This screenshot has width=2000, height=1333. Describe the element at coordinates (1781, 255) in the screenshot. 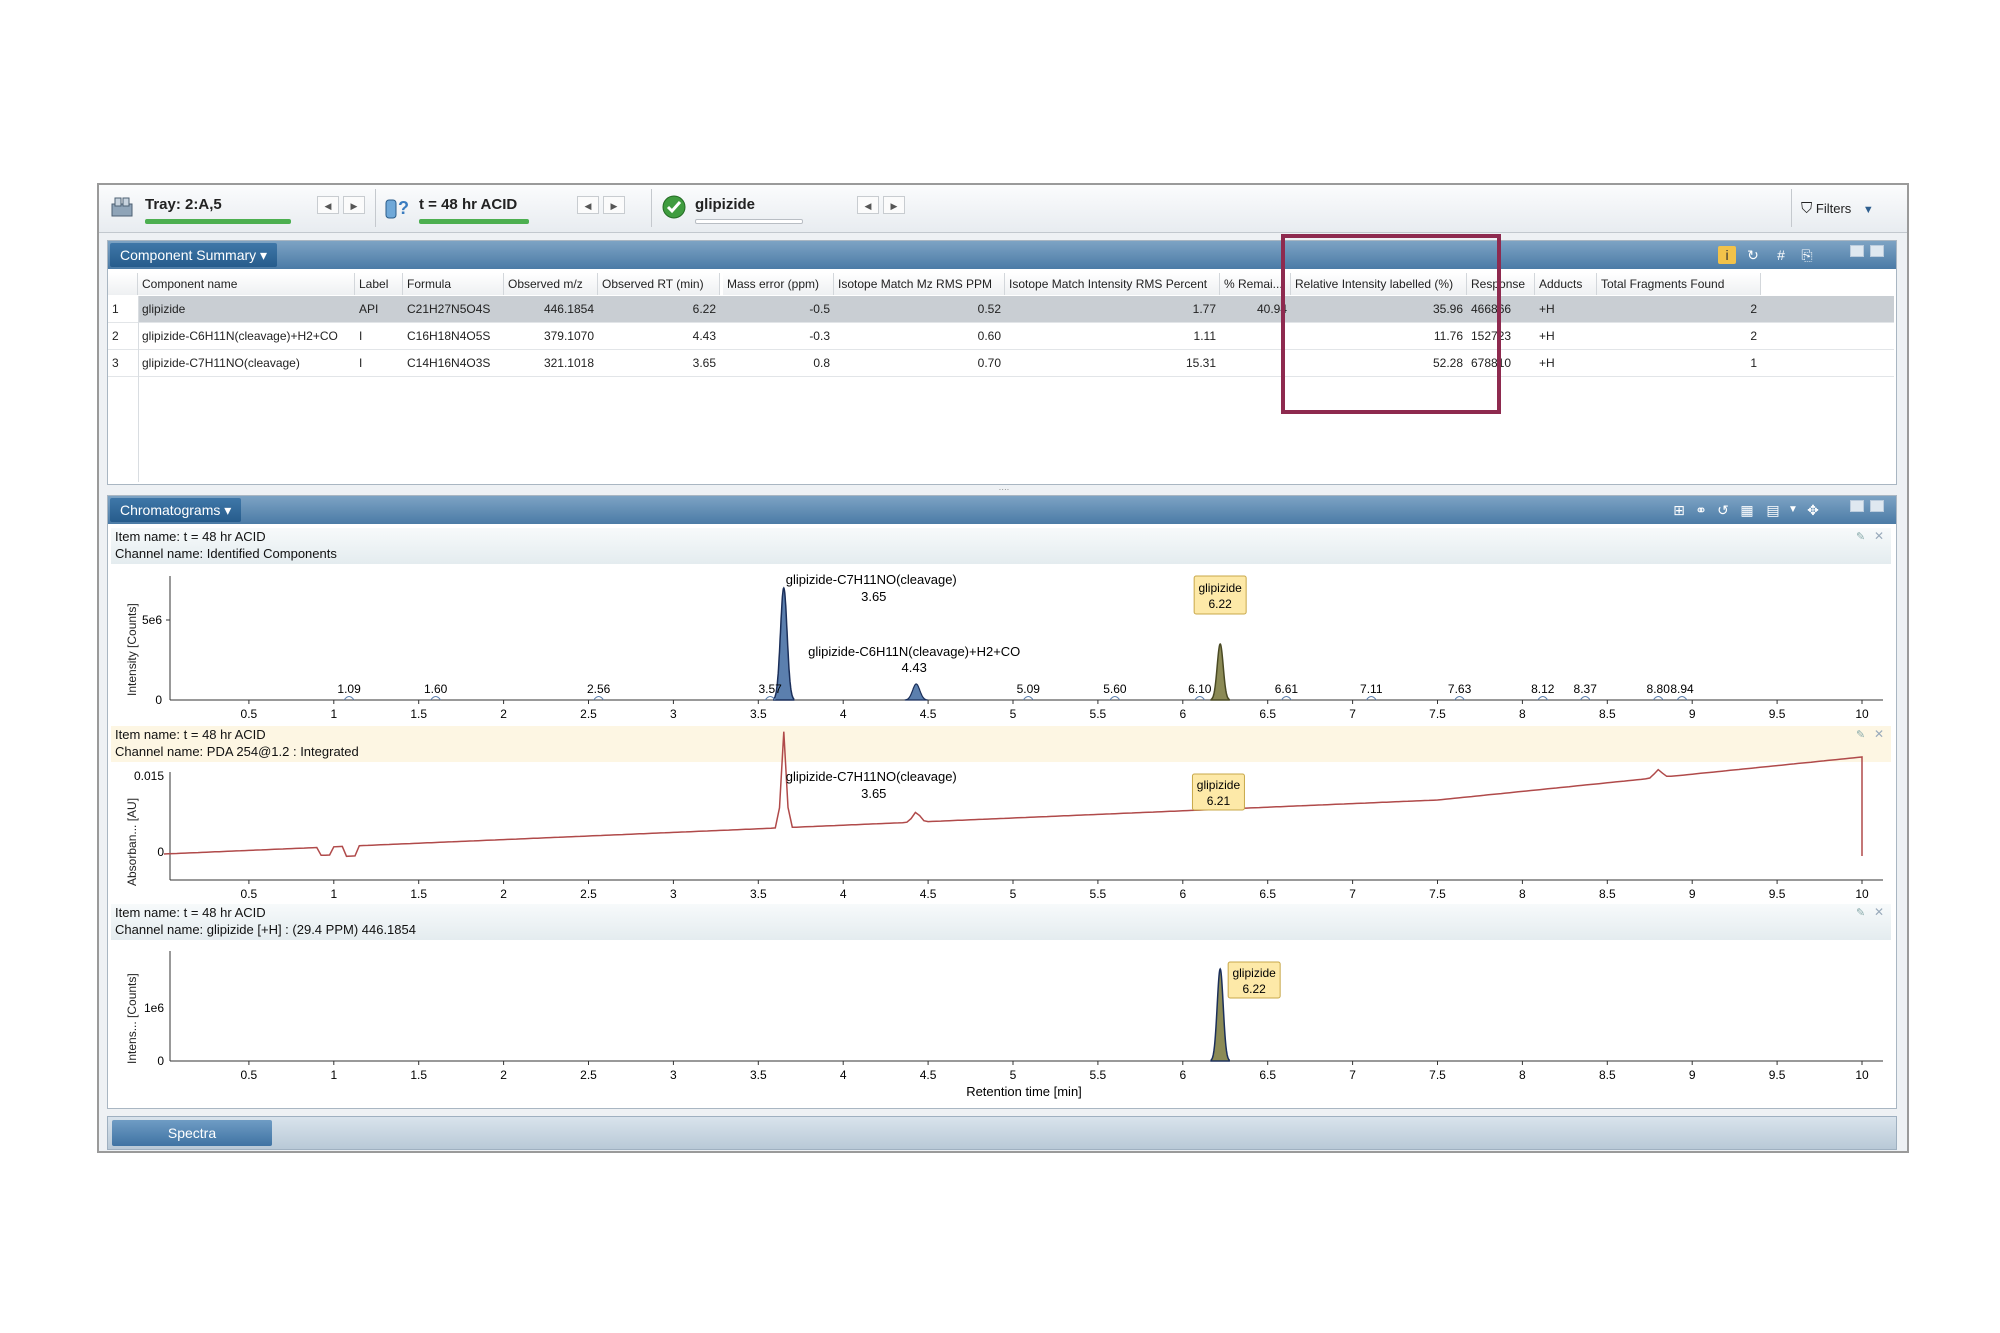

I see `hash-icon: #` at that location.